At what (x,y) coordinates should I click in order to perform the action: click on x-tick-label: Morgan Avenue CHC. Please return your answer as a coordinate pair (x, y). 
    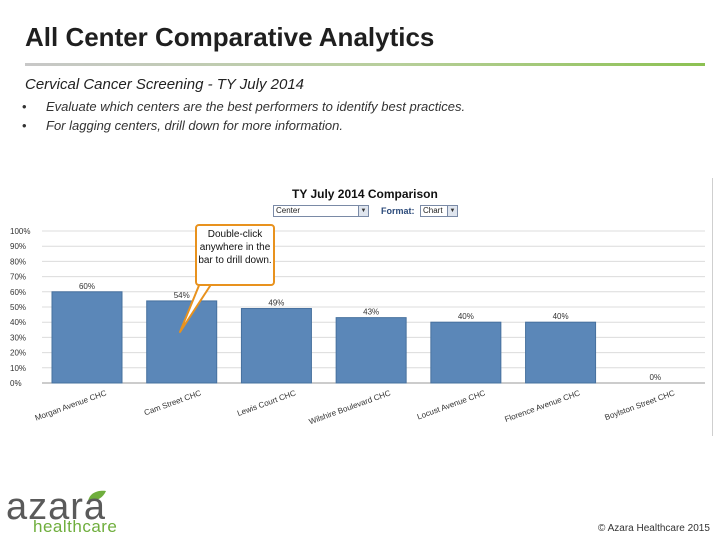
    Looking at the image, I should click on (71, 405).